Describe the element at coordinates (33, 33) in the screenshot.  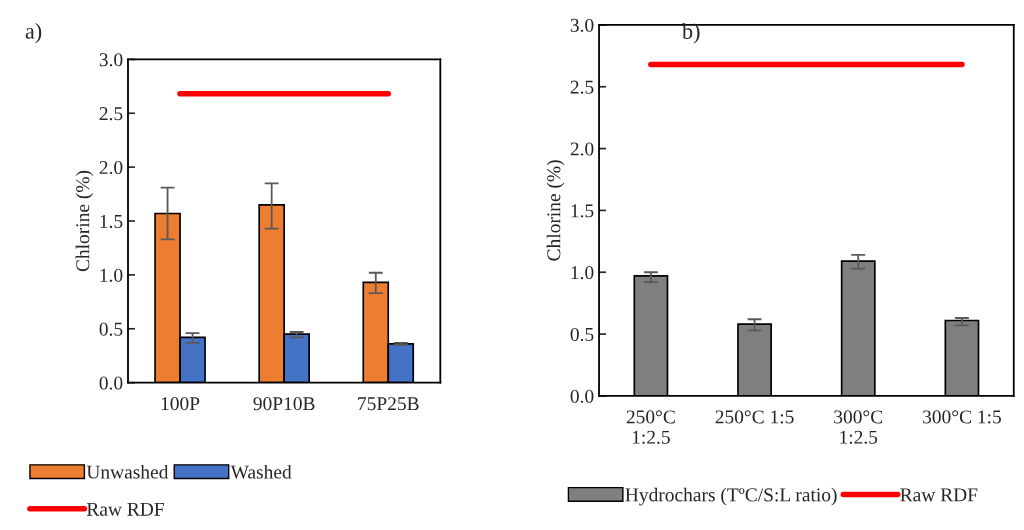
I see `text: a)` at that location.